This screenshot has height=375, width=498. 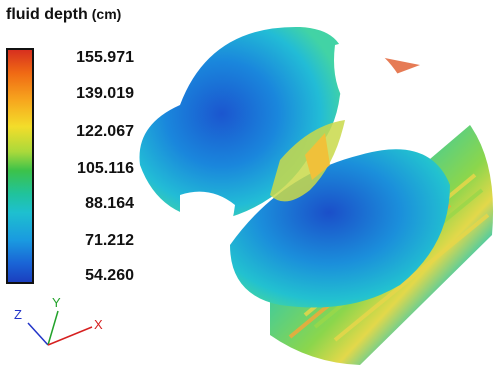 I want to click on void-left, so click(x=207, y=228).